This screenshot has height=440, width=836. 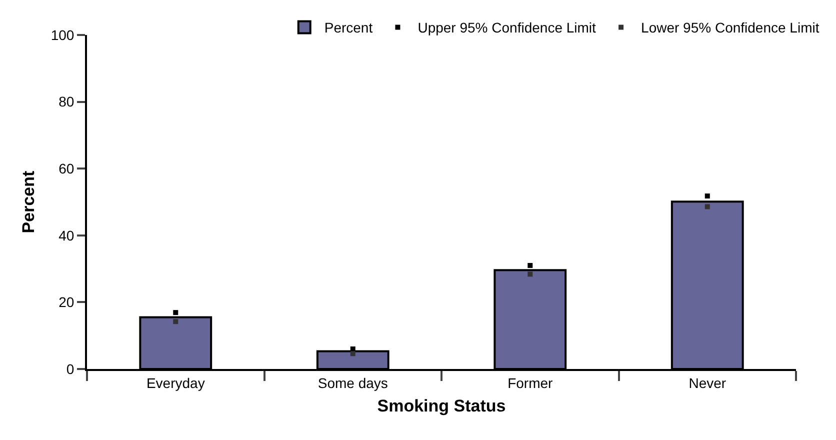 I want to click on y-tick-label: 40, so click(x=66, y=235).